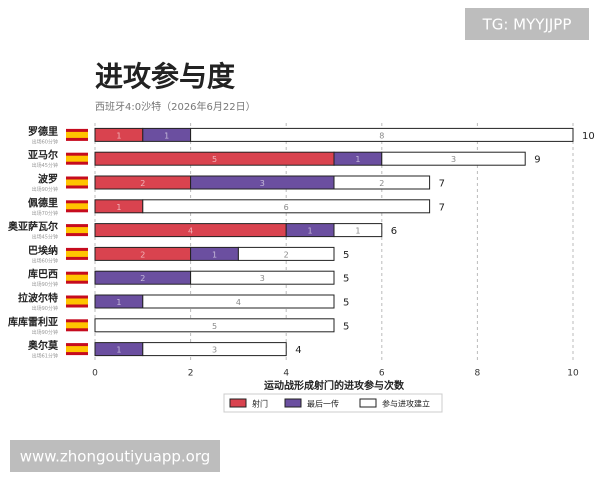 Image resolution: width=600 pixels, height=484 pixels. What do you see at coordinates (406, 404) in the screenshot?
I see `legend-label: 参与进攻建立` at bounding box center [406, 404].